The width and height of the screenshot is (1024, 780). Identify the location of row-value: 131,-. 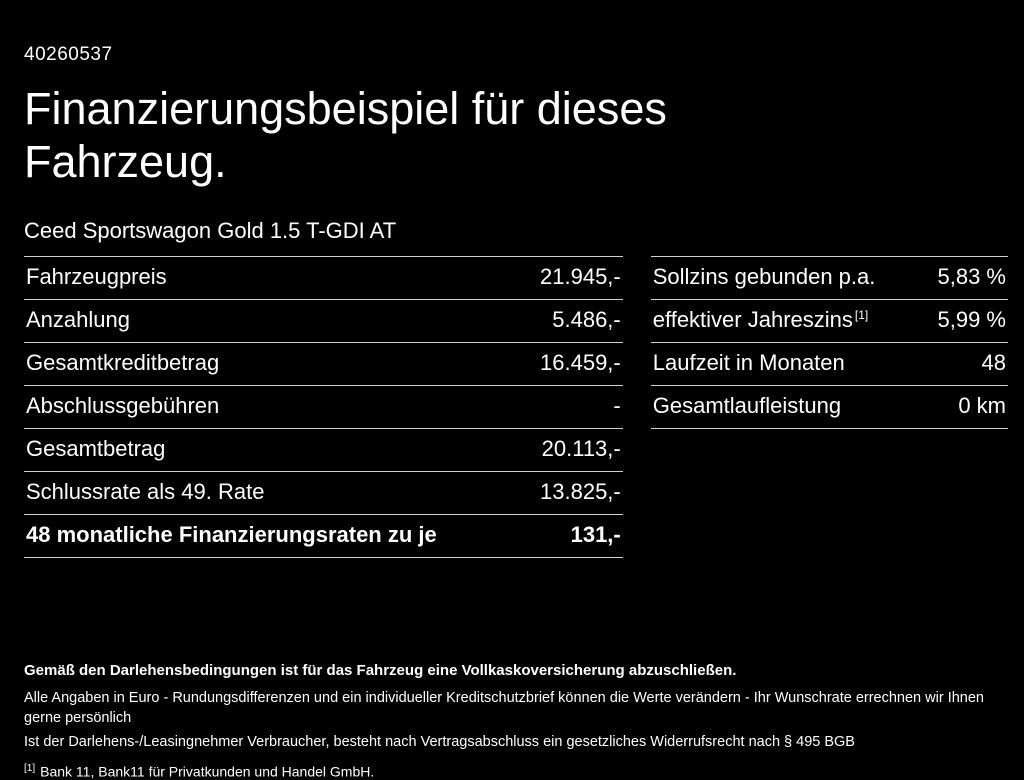
(595, 535).